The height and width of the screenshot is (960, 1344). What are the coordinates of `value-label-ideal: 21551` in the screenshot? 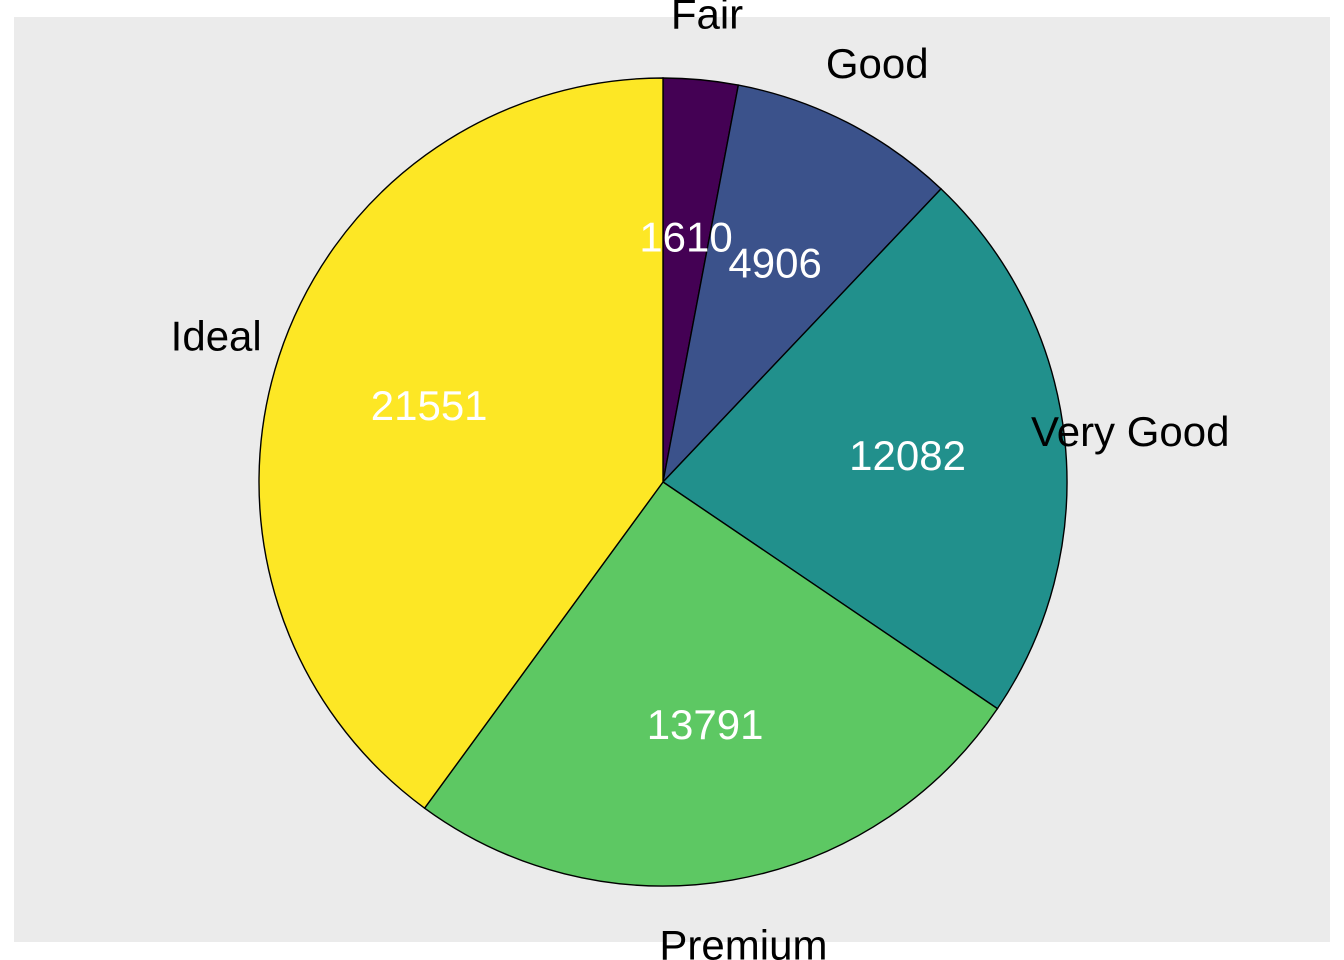 It's located at (429, 405).